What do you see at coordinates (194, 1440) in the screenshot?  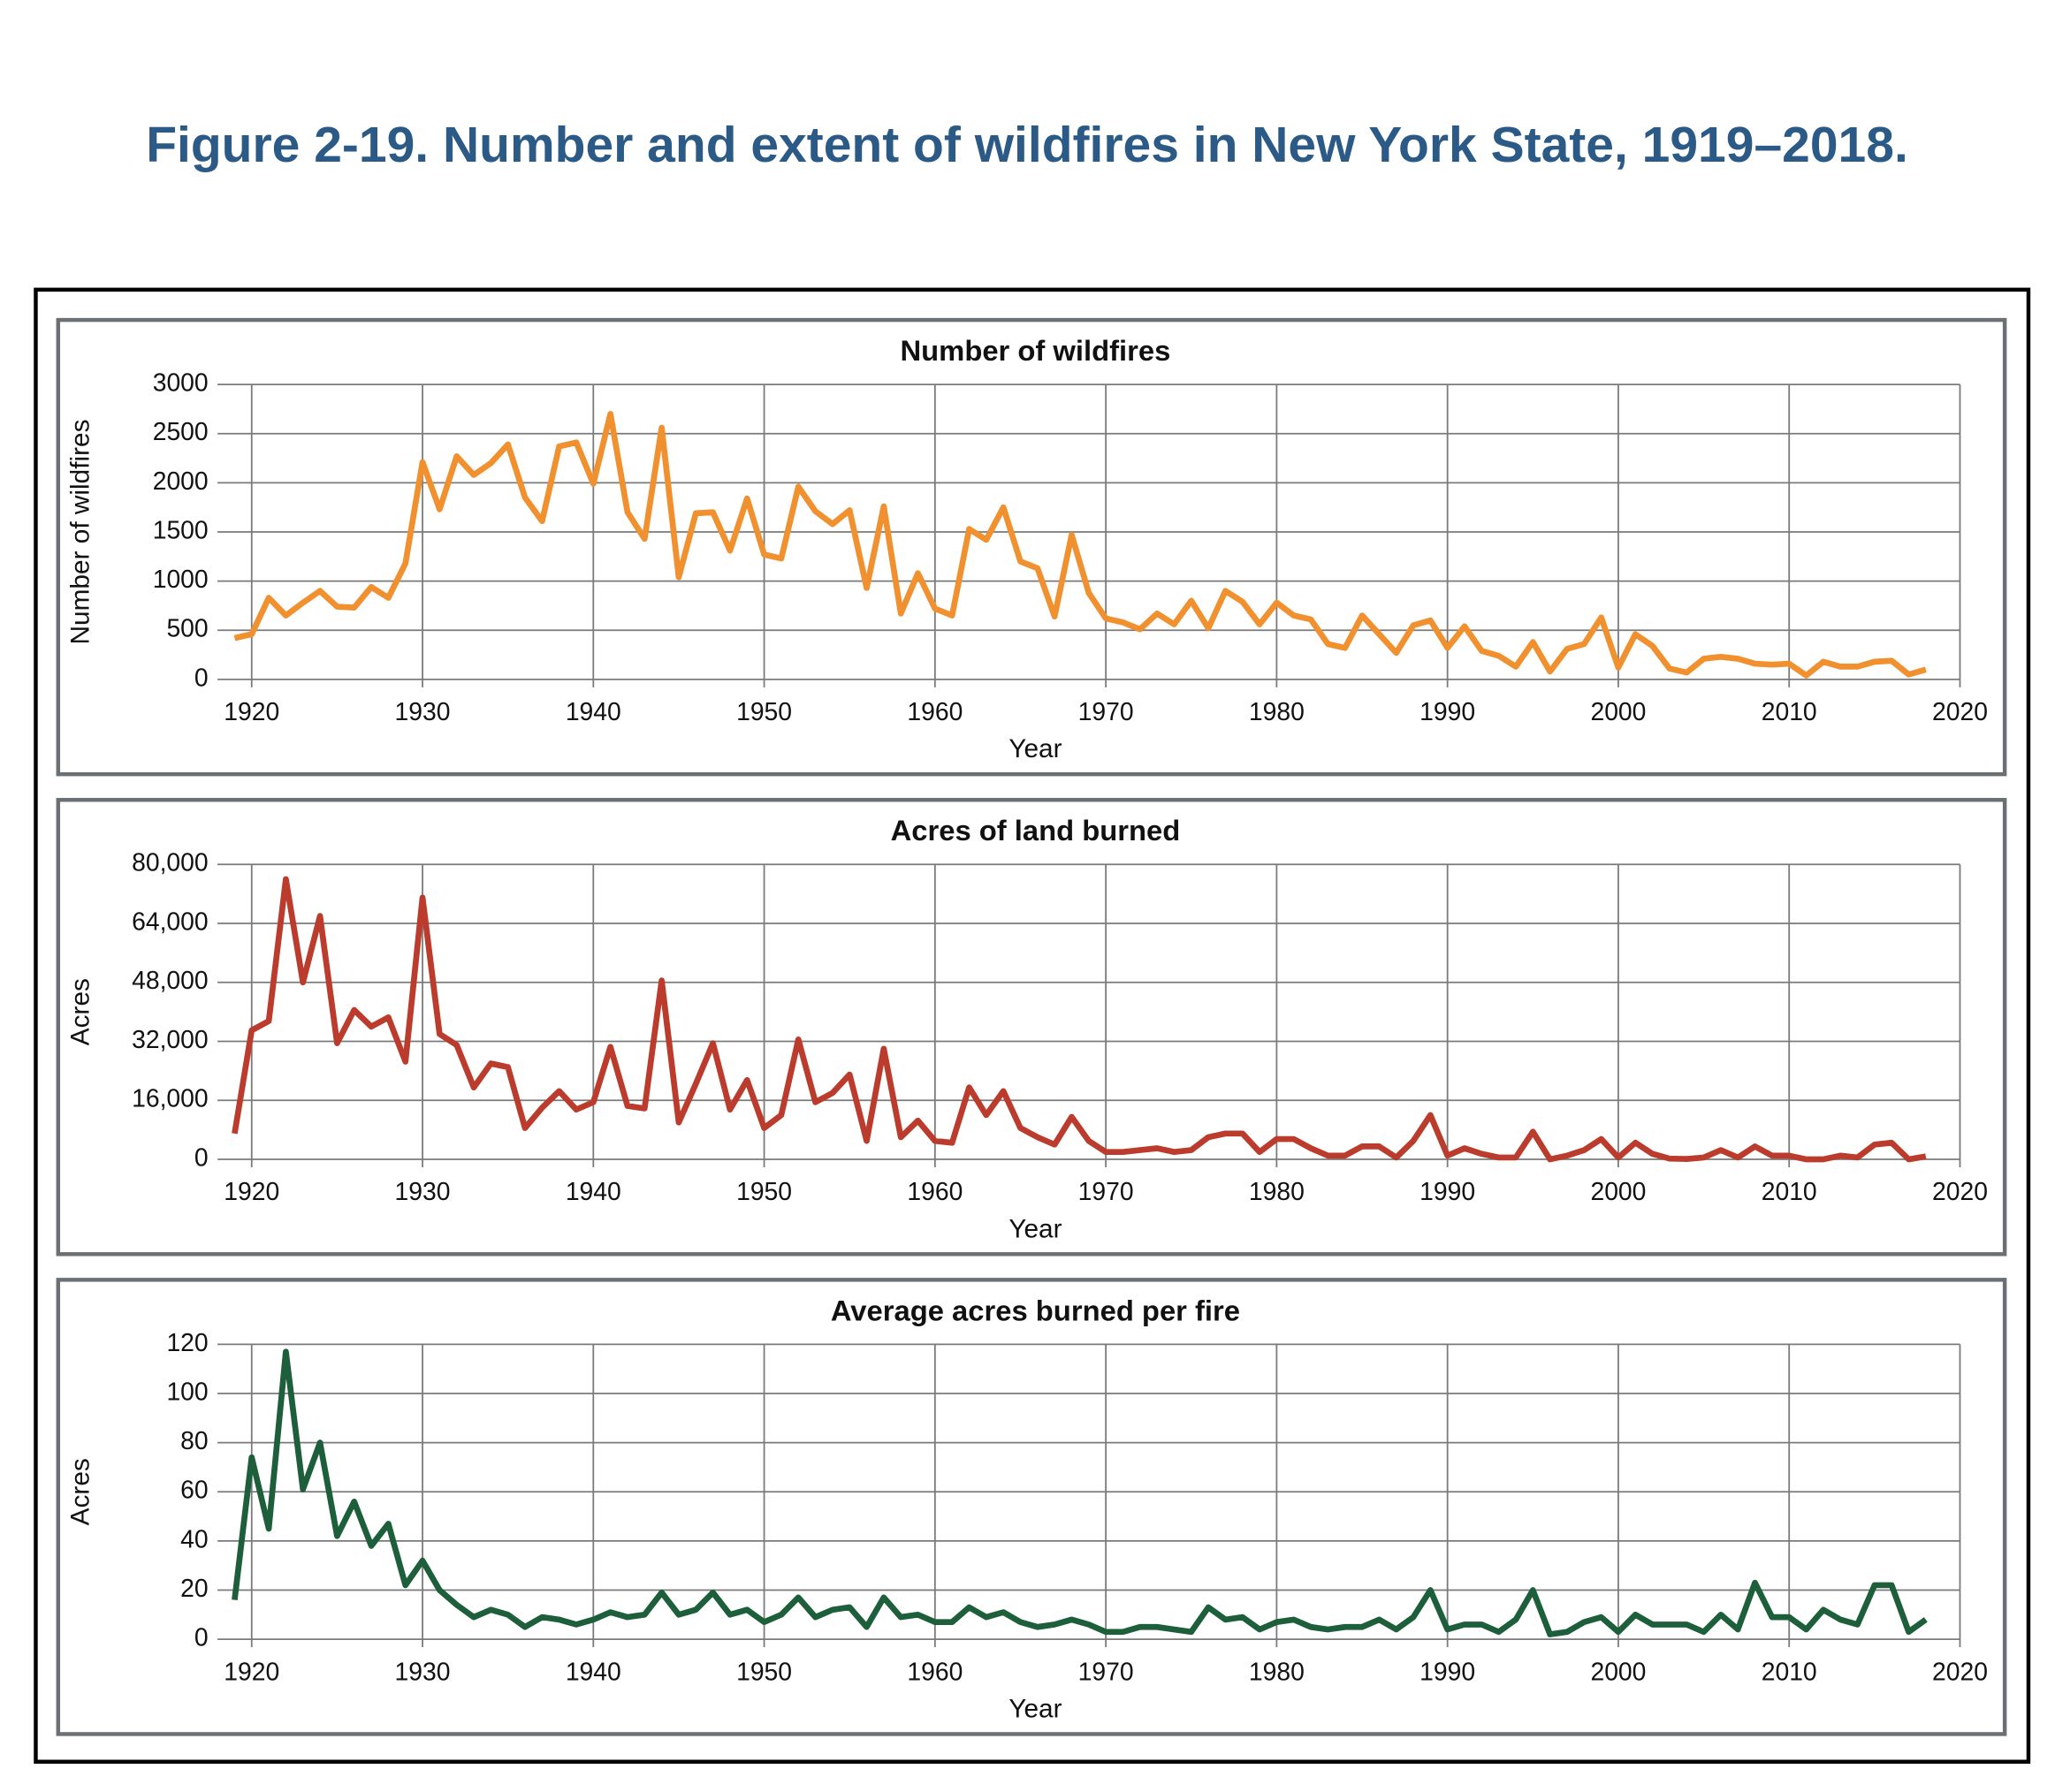 I see `y-tick-label: 80` at bounding box center [194, 1440].